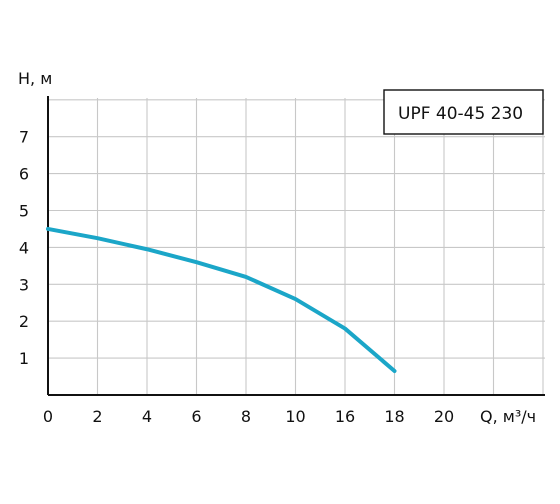  What do you see at coordinates (196, 416) in the screenshot?
I see `x-tick-label: 6` at bounding box center [196, 416].